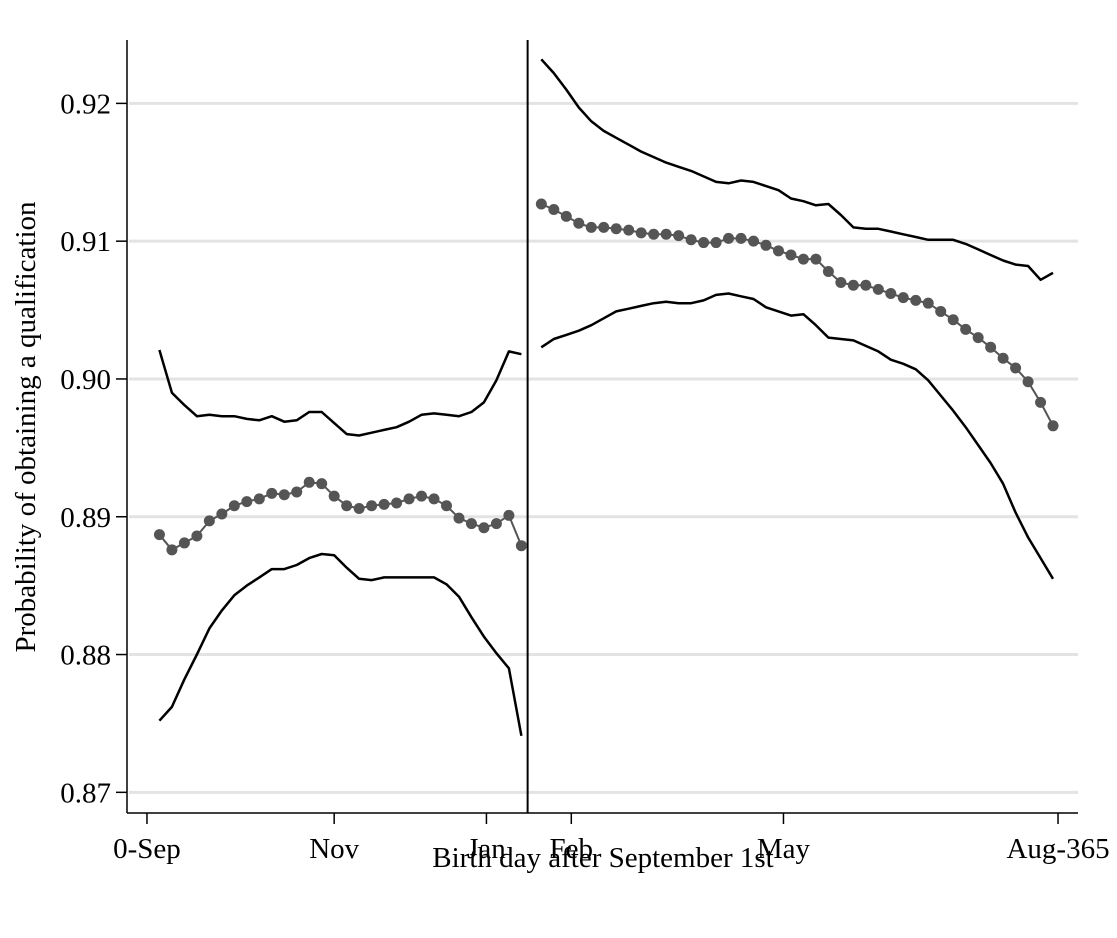 This screenshot has height=938, width=1117. Describe the element at coordinates (85, 242) in the screenshot. I see `y-tick-label: 0.91` at that location.